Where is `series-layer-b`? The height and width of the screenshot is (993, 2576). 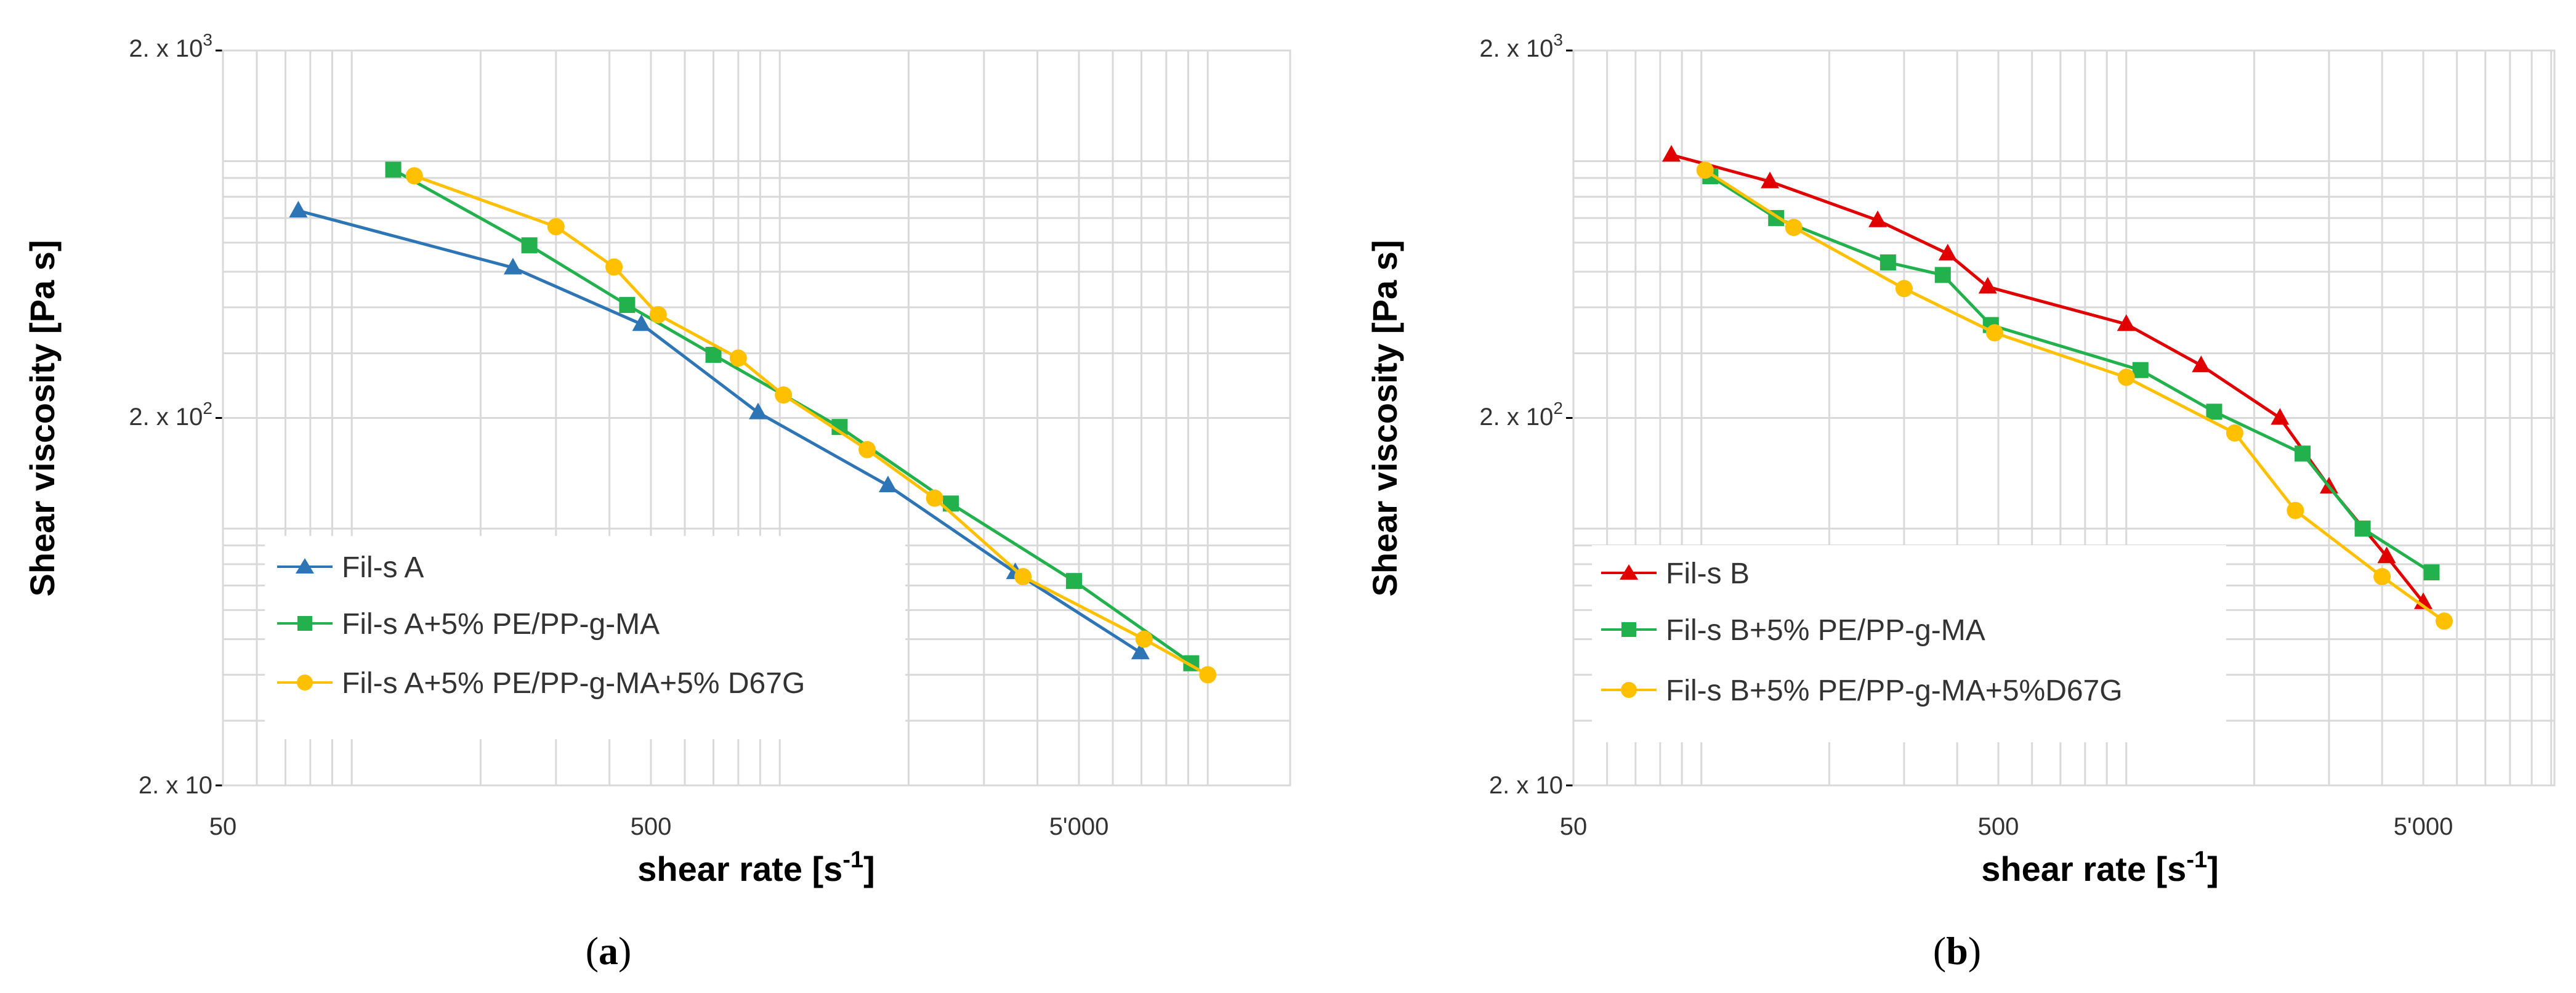
series-layer-b is located at coordinates (2057, 387).